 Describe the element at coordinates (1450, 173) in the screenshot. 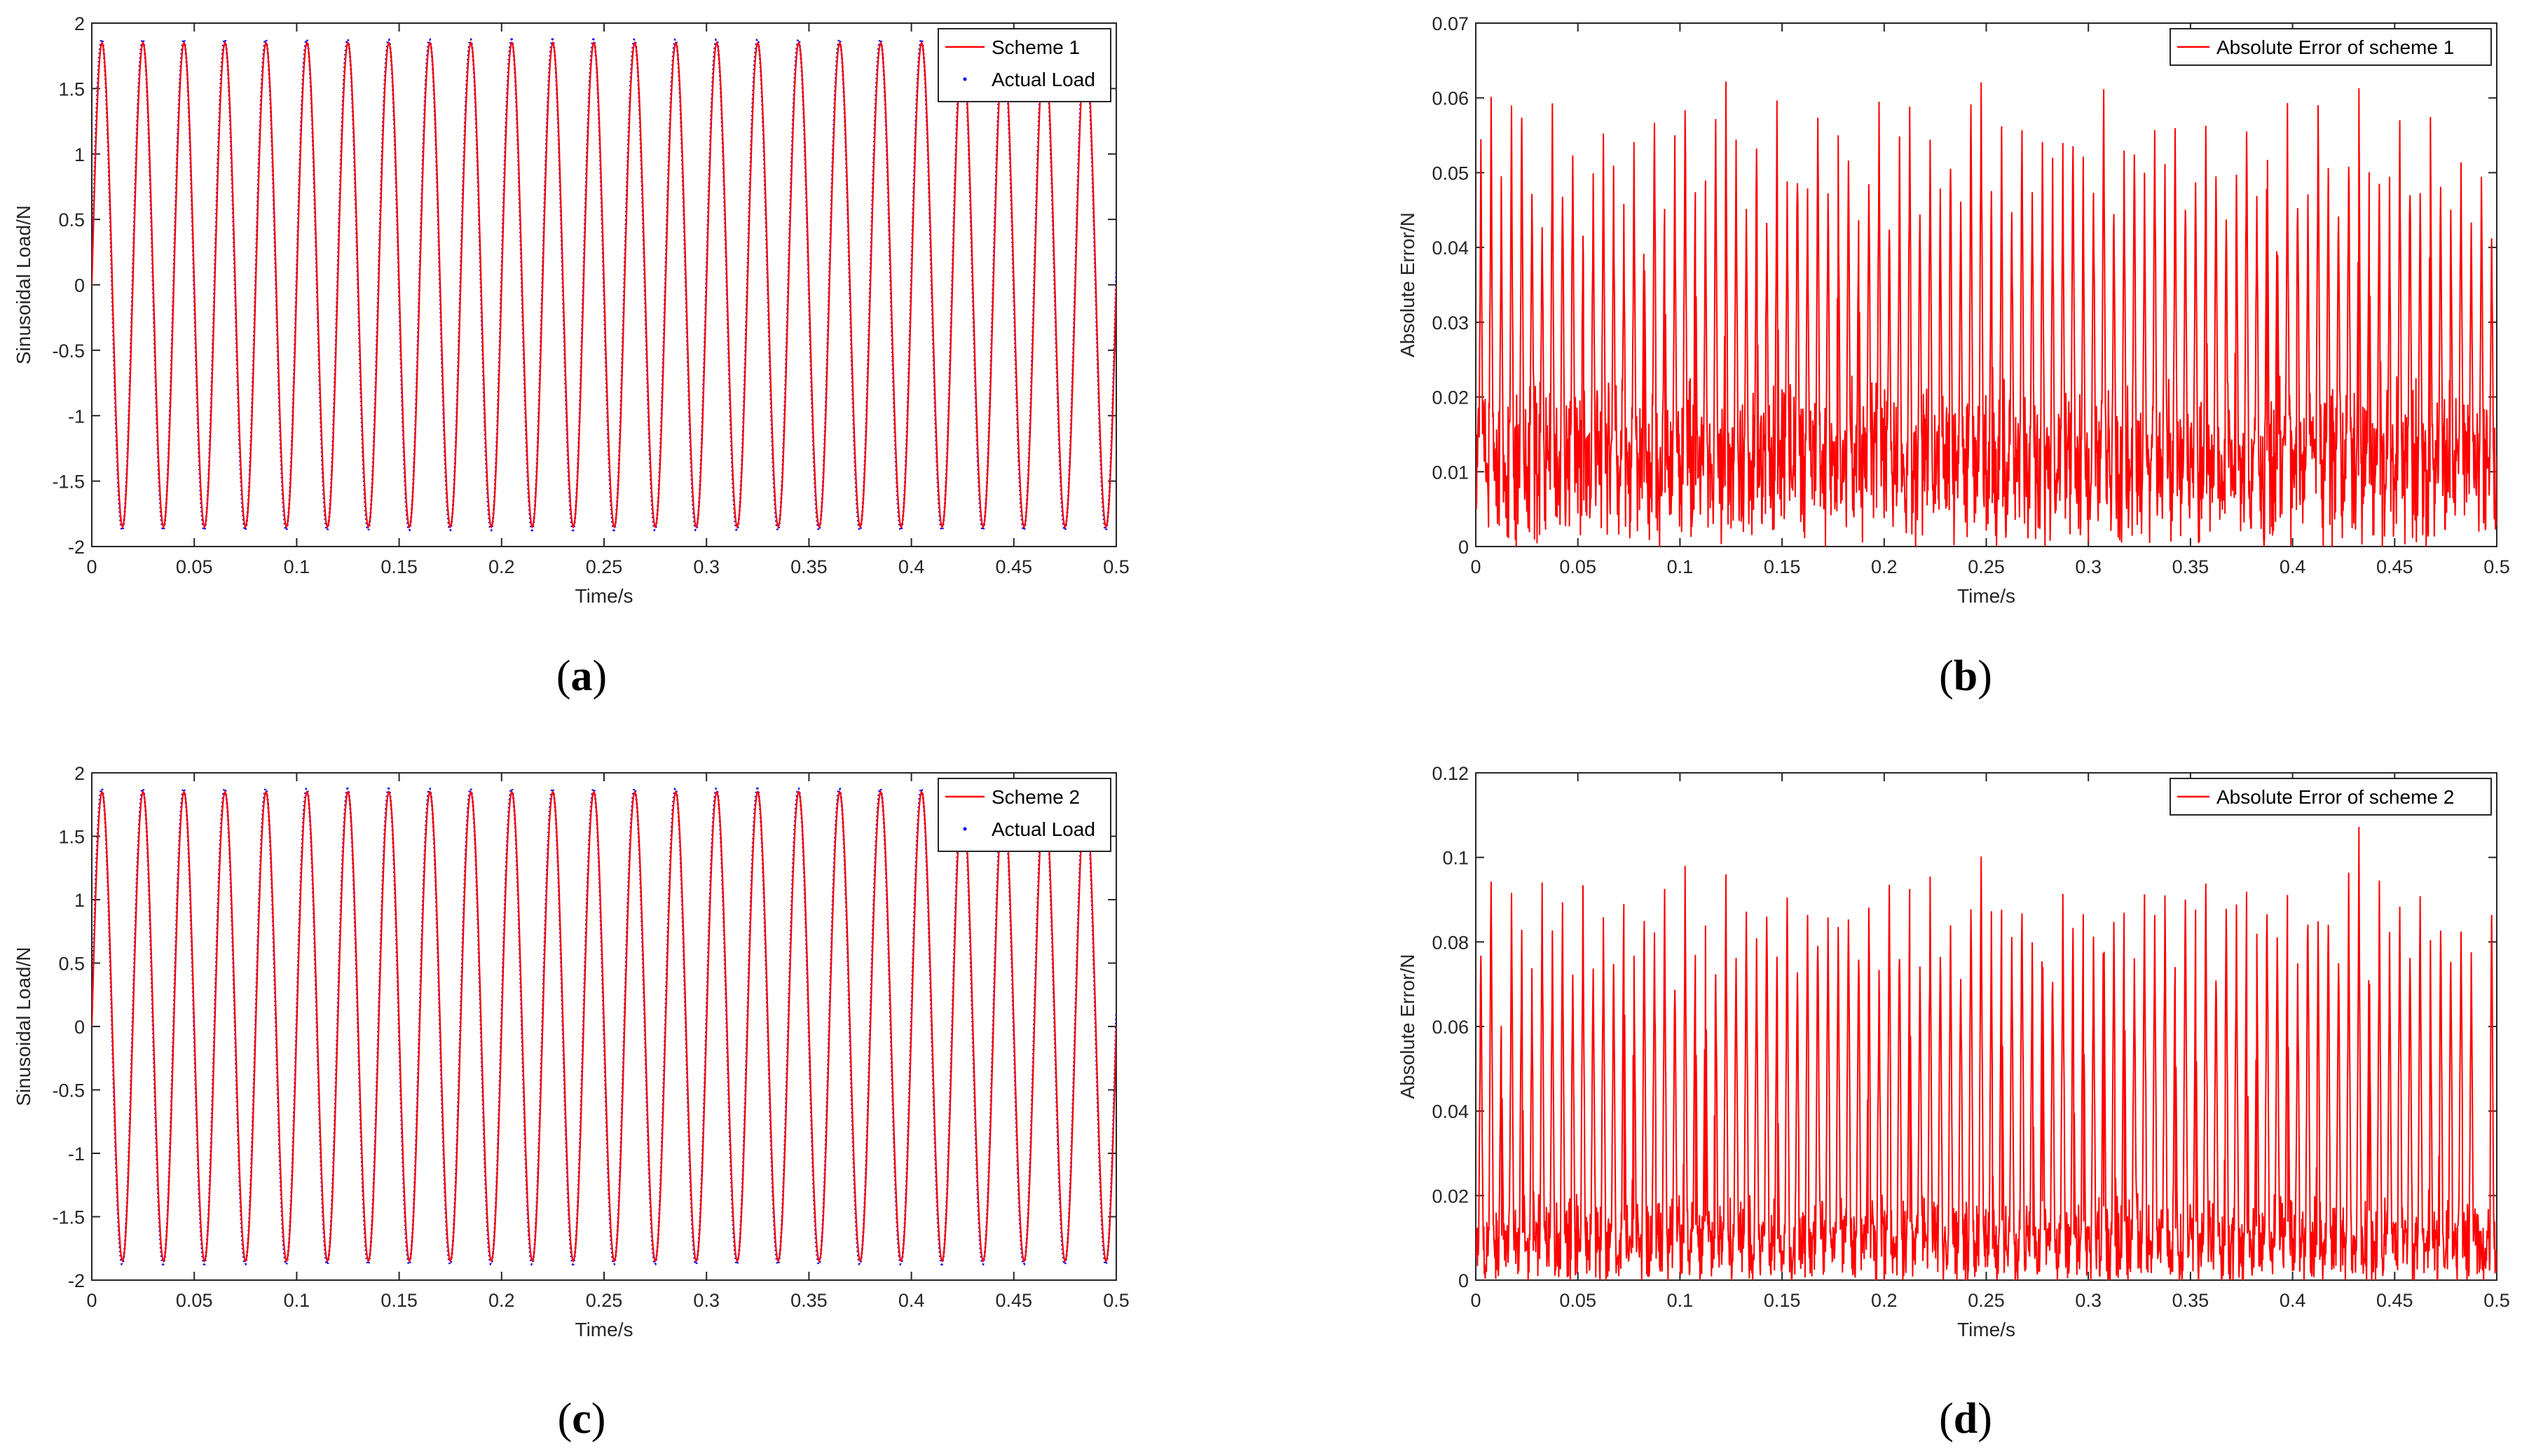

I see `y-tick-label: 0.05` at that location.